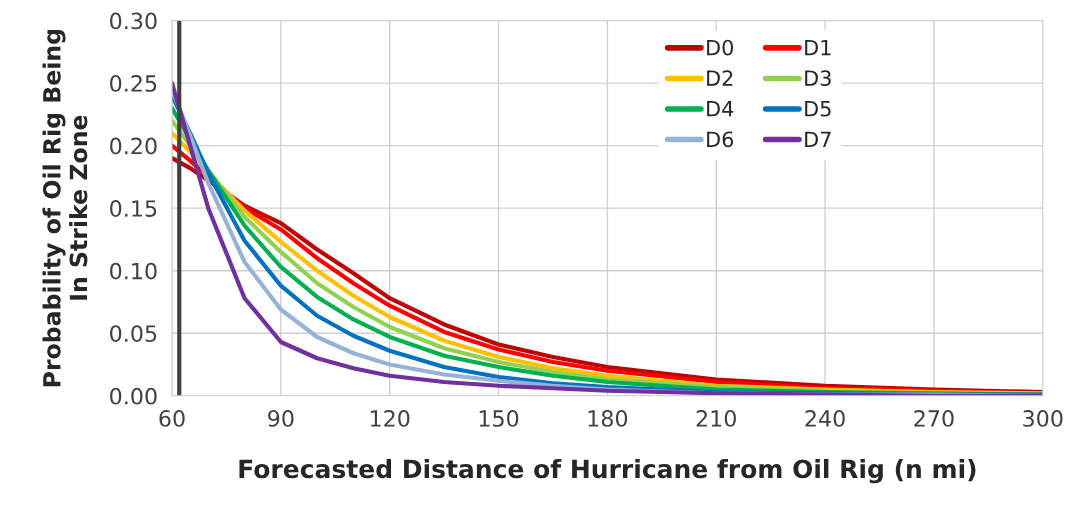 This screenshot has width=1075, height=514. I want to click on y-tick-label: 0.20, so click(133, 146).